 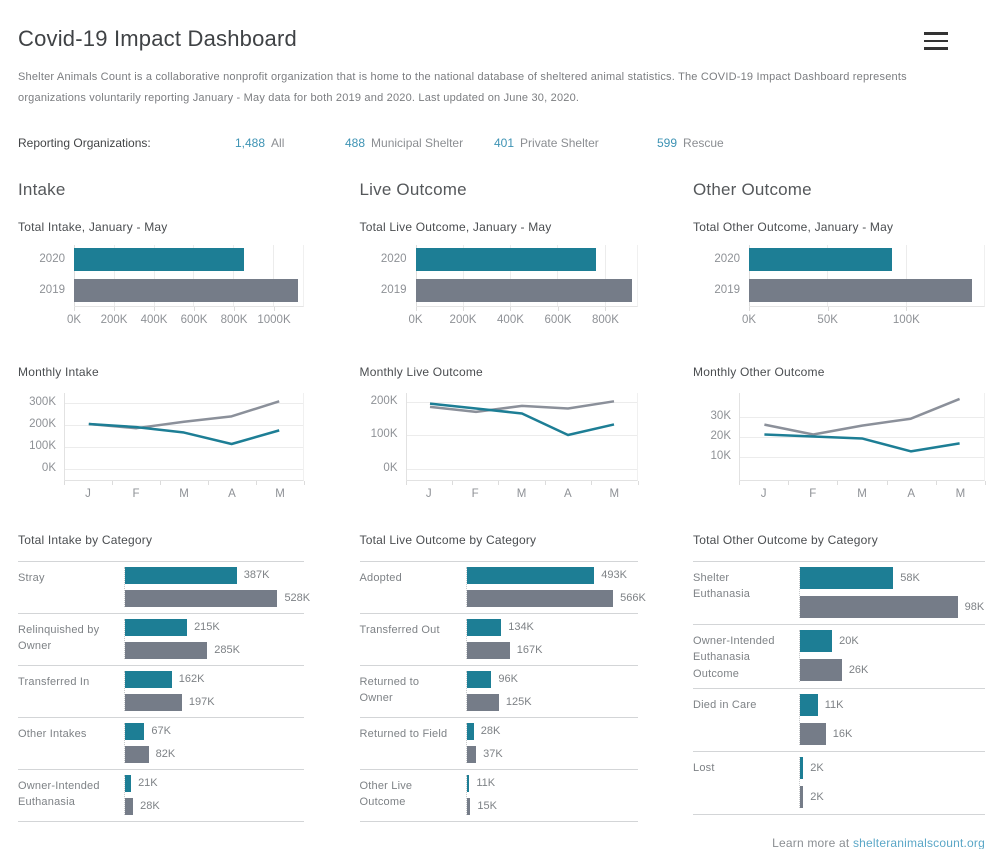 I want to click on bar-line-2019: 26K, so click(x=892, y=669).